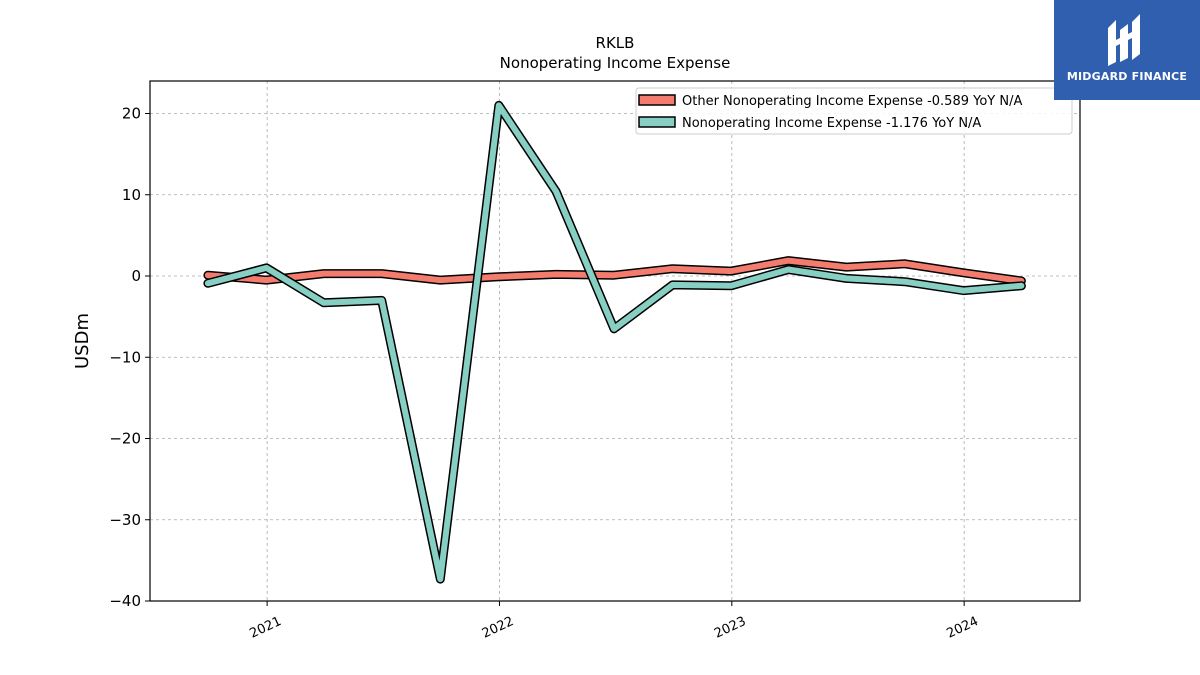  Describe the element at coordinates (1127, 76) in the screenshot. I see `logo-text: MIDGARD FINANCE` at that location.